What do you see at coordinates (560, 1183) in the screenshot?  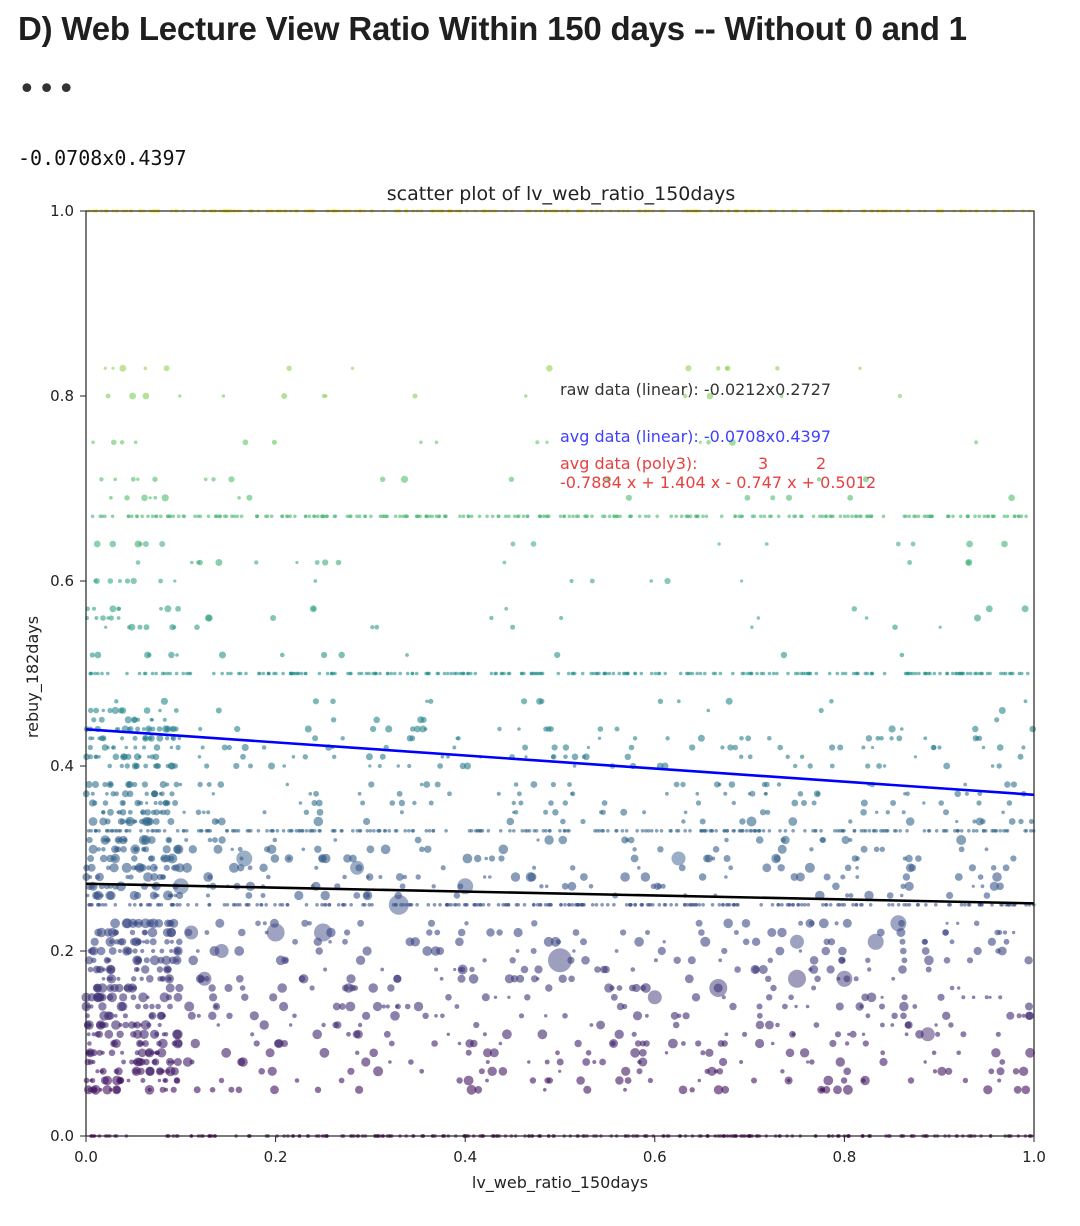 I see `x-axis-label: lv_web_ratio_150days` at bounding box center [560, 1183].